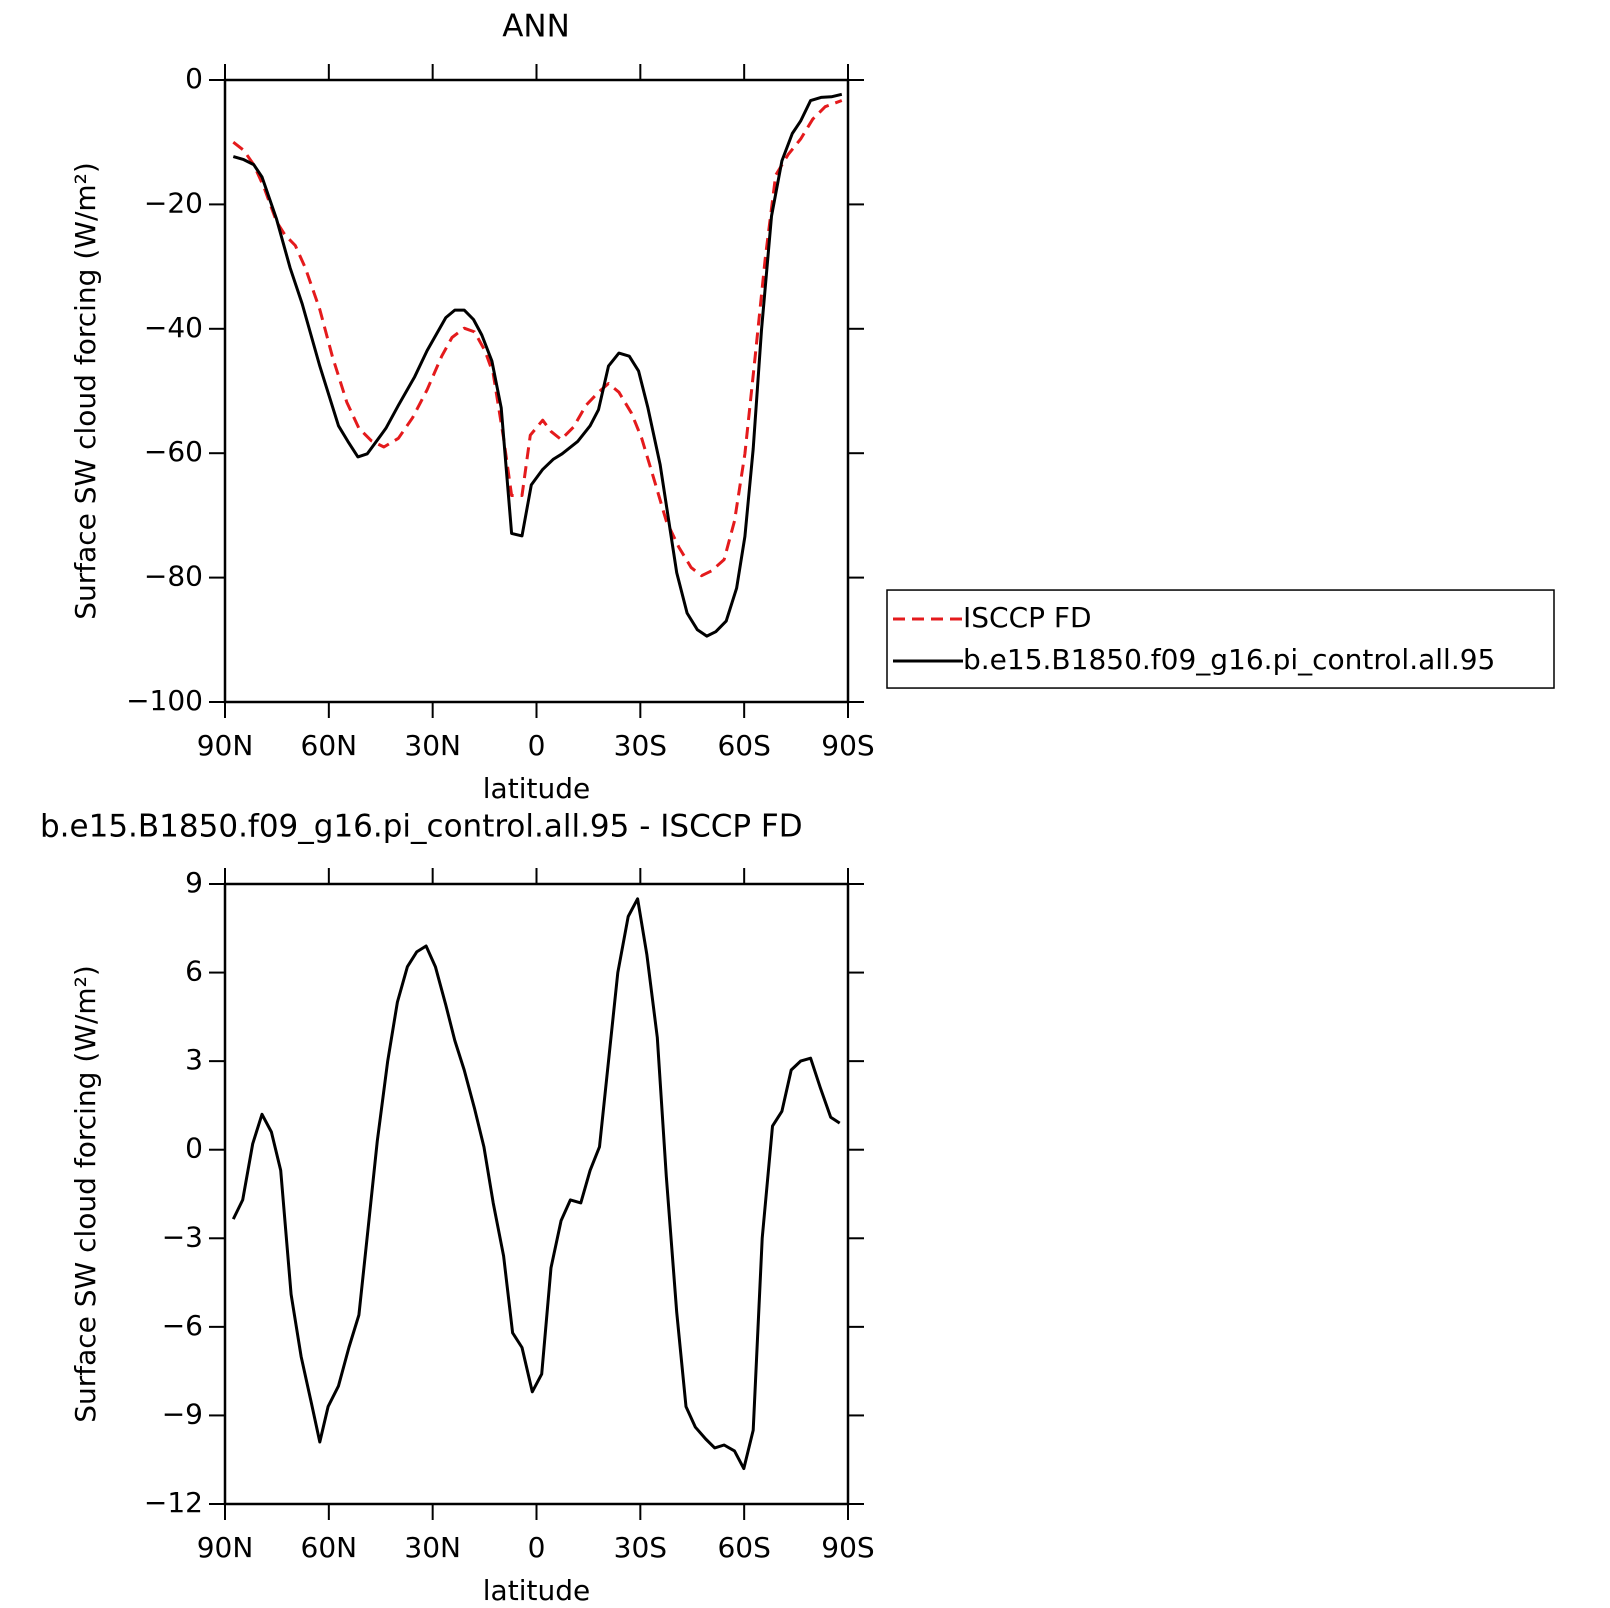  I want to click on y-tick-label: −20, so click(173, 202).